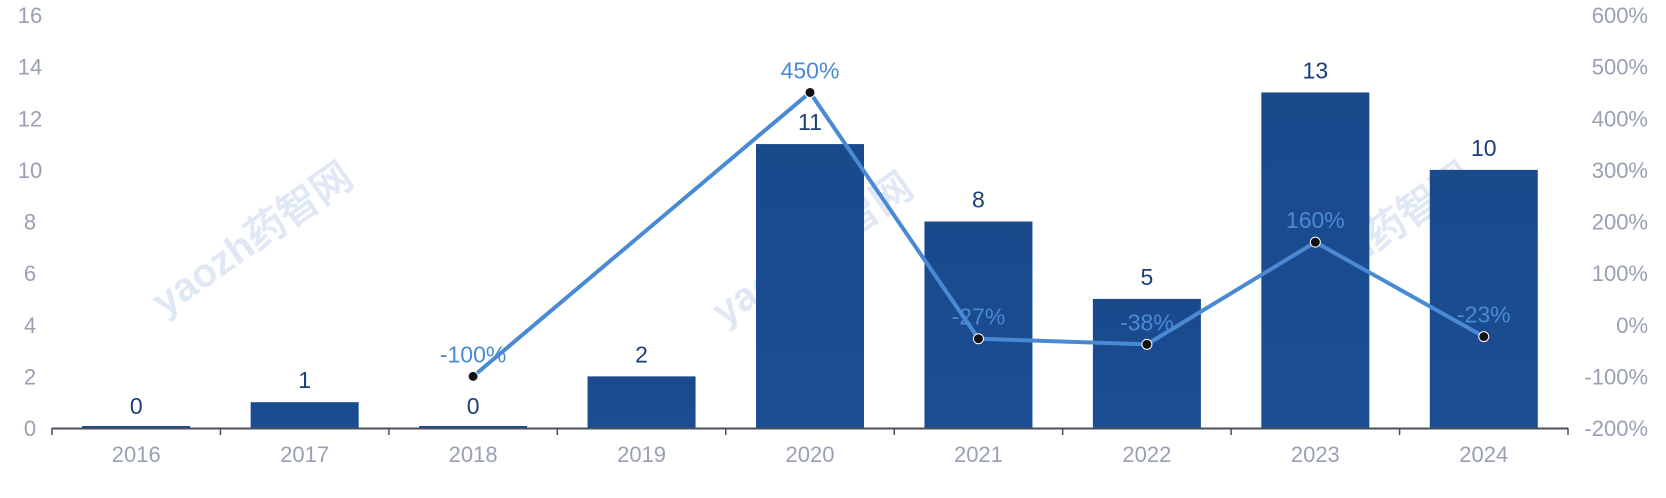 This screenshot has width=1666, height=498. I want to click on x-tick-label: 2018, so click(473, 454).